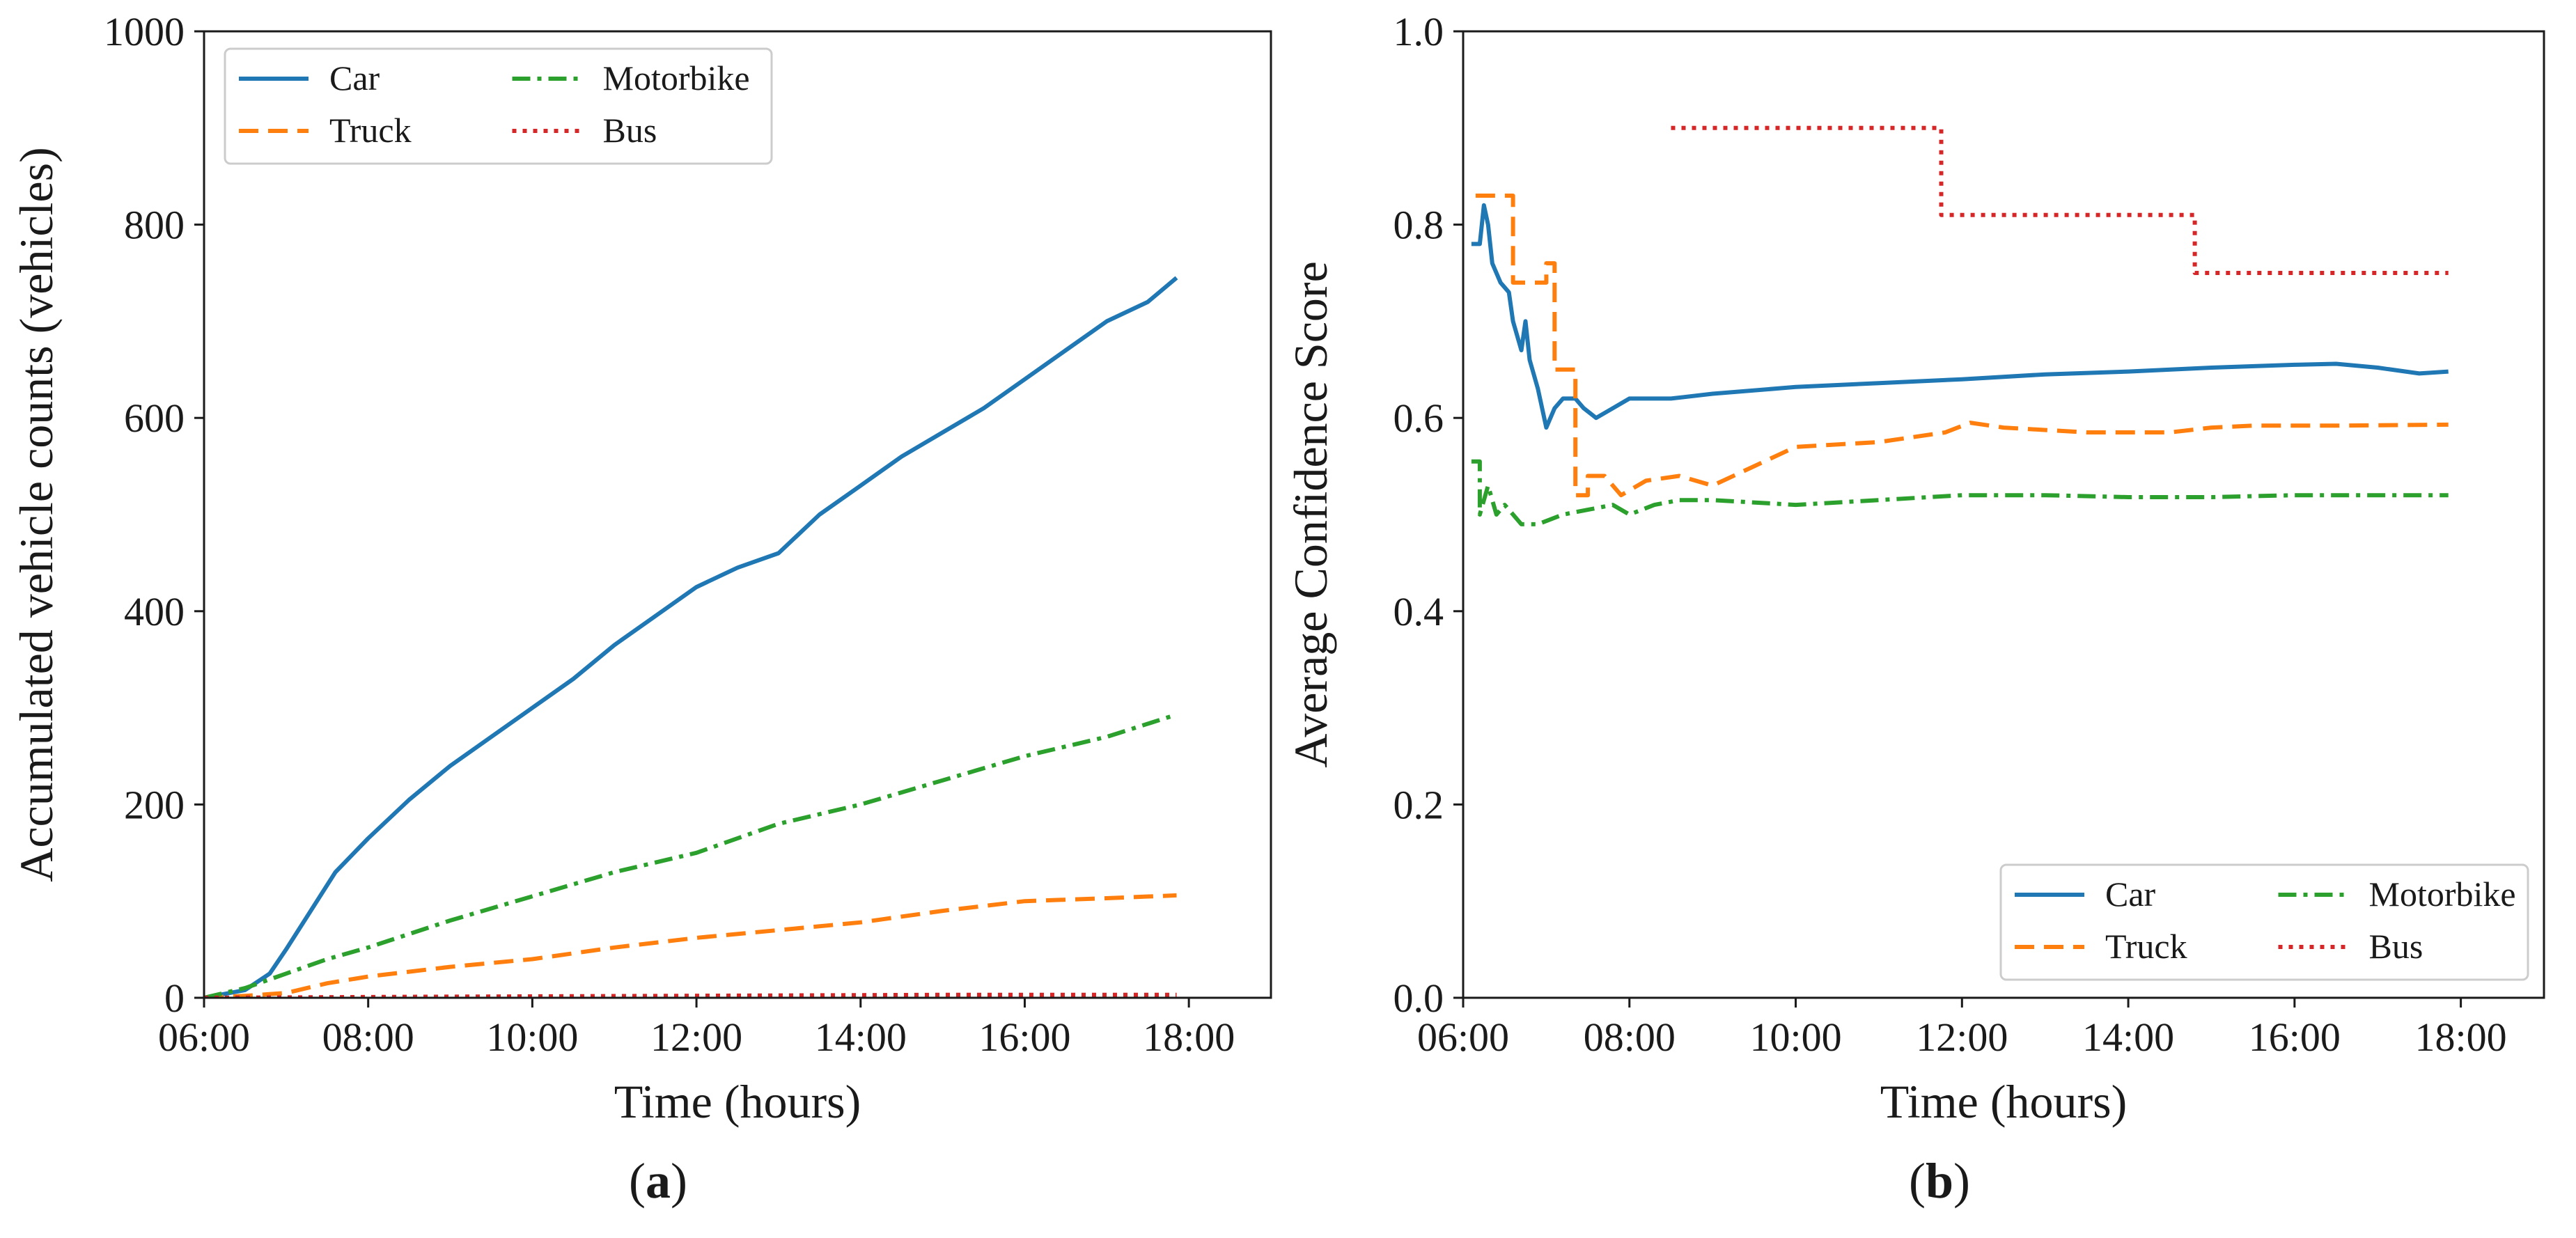 The height and width of the screenshot is (1238, 2576). I want to click on y-tick-label: 400, so click(154, 611).